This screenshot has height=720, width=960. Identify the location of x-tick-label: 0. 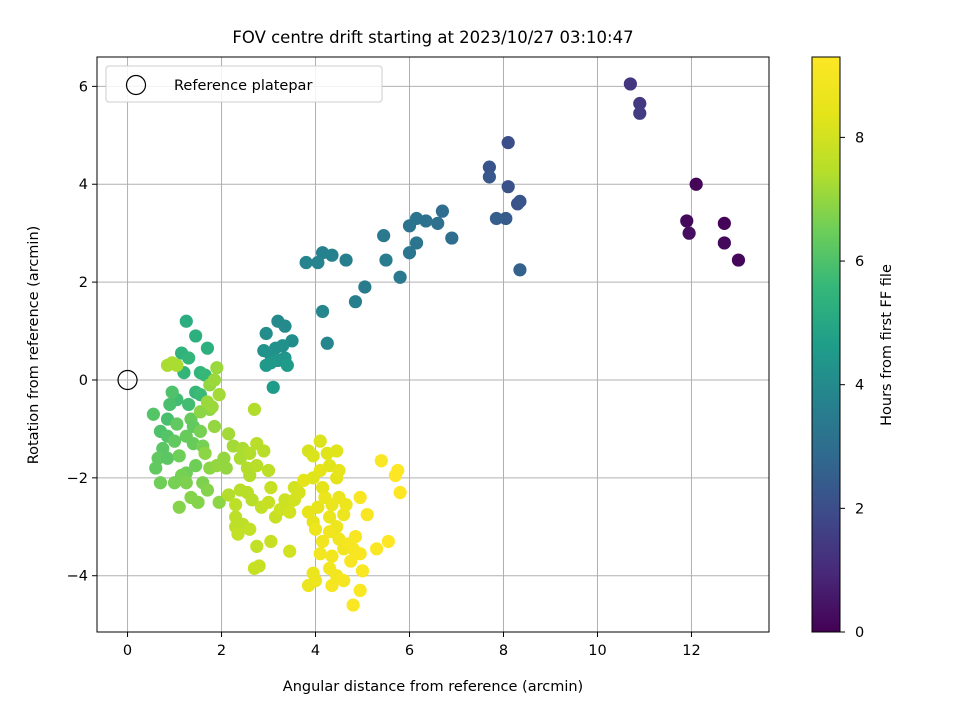
(127, 651).